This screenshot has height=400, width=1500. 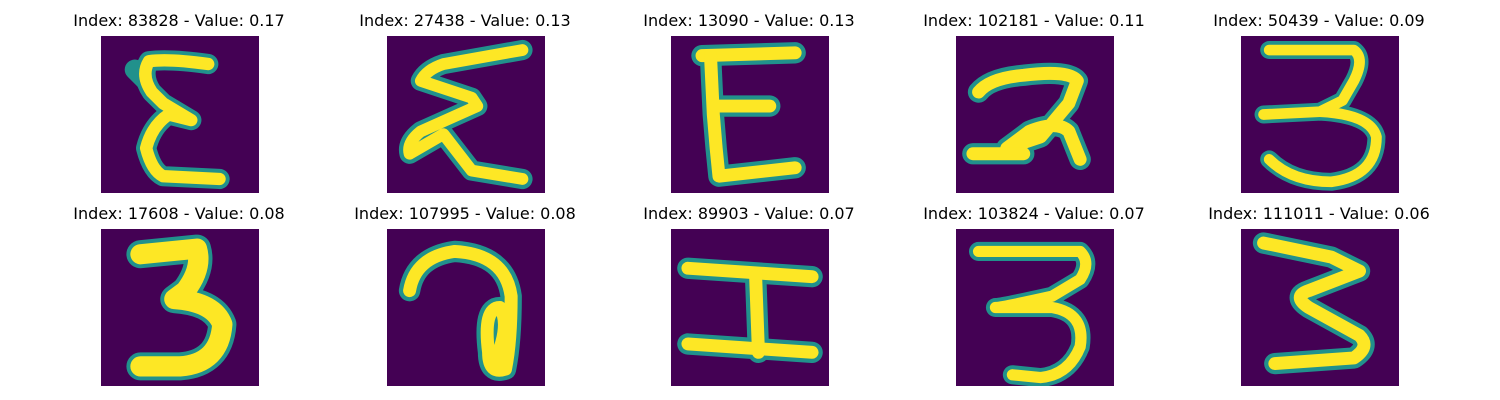 I want to click on digit-panel-8: Index: 89903 - Value: 0.07, so click(x=749, y=296).